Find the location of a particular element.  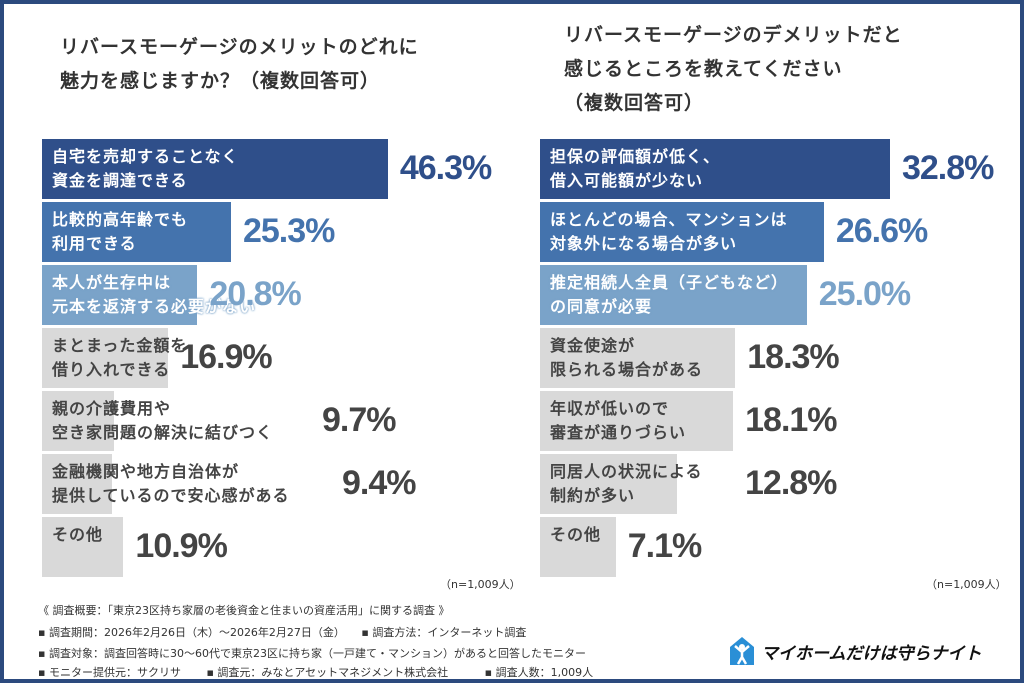

bar-value-label: 26.6% is located at coordinates (881, 231).